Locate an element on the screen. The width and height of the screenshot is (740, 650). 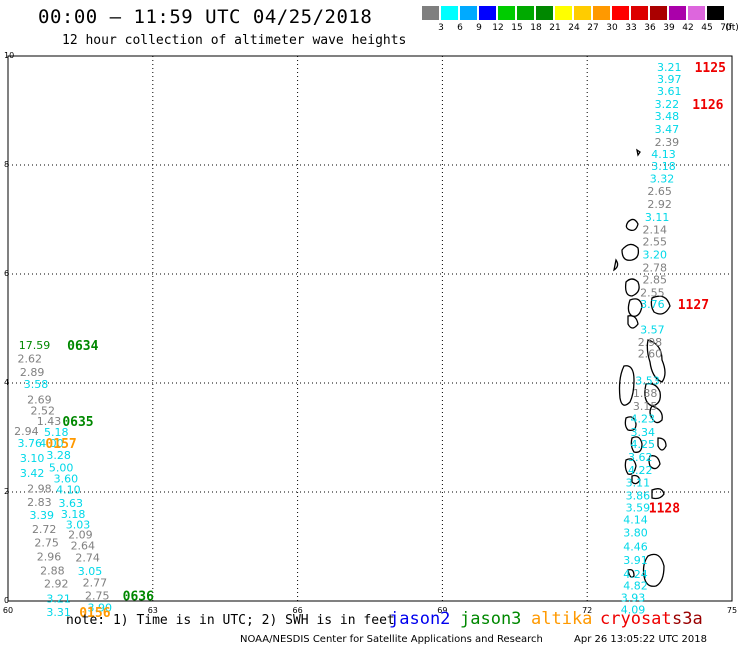
pass-time-label: 1128 is located at coordinates (664, 508).